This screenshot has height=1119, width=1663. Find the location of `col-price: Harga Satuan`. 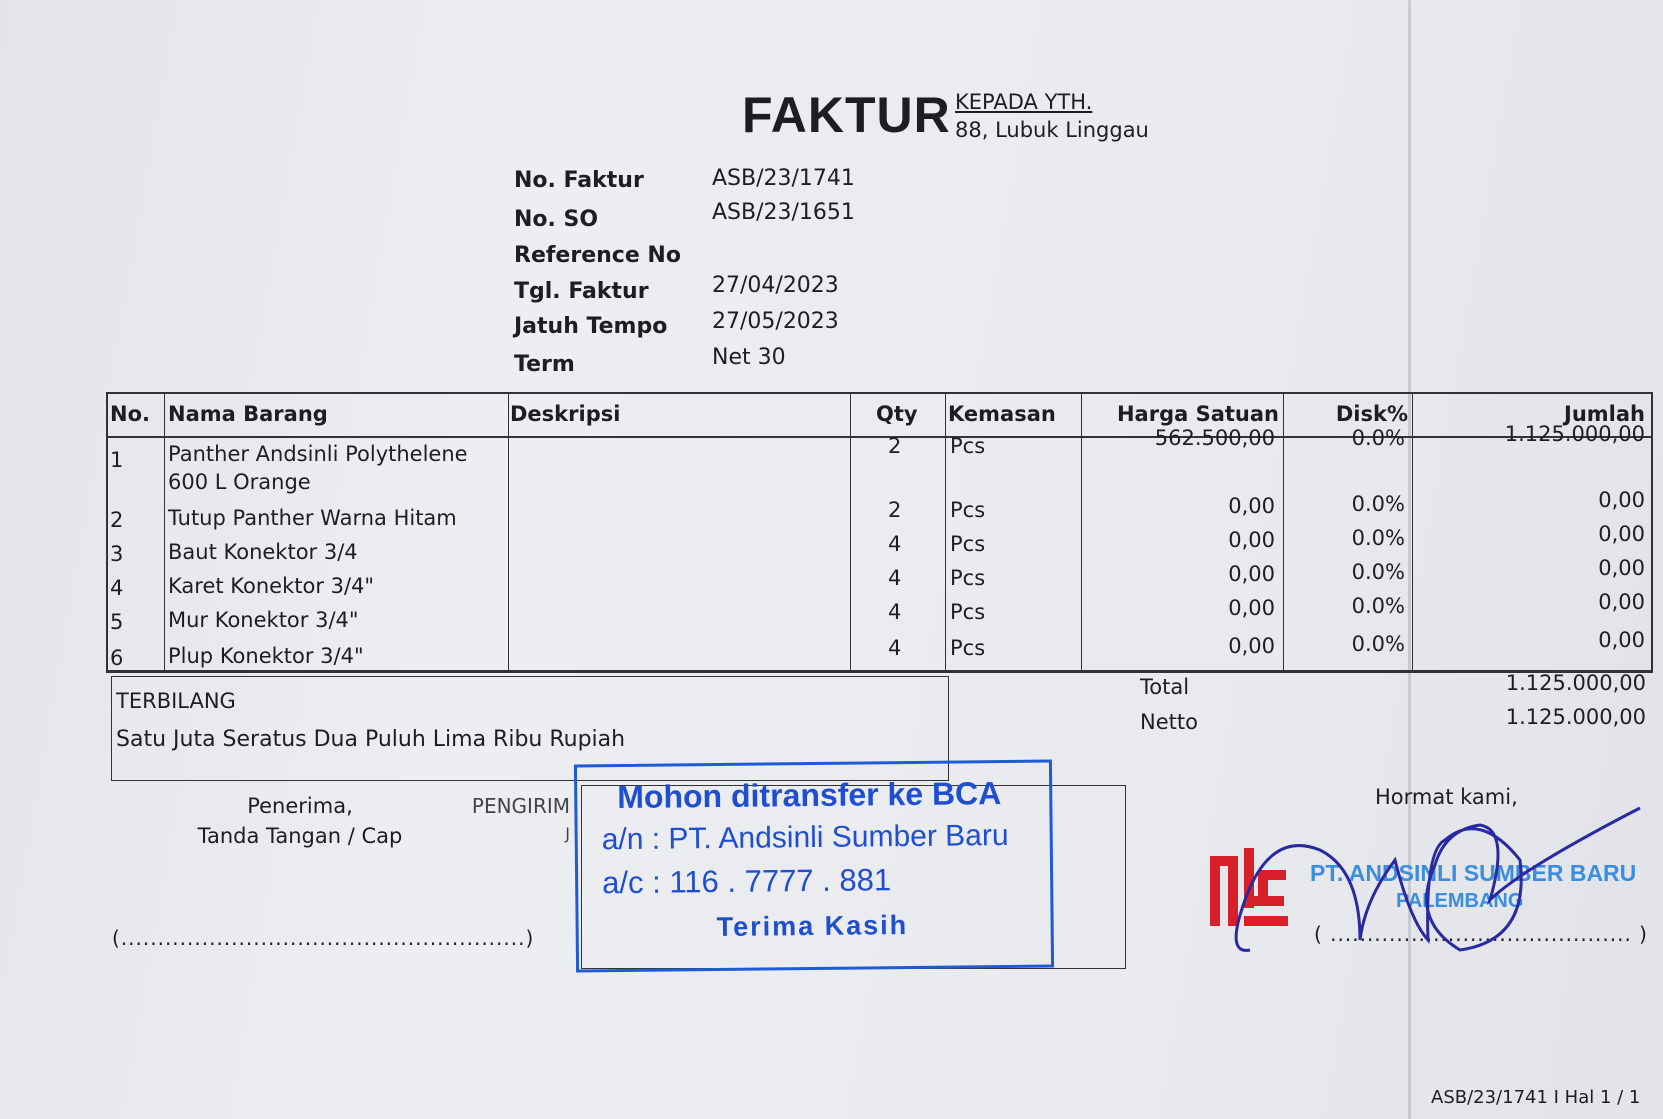

col-price: Harga Satuan is located at coordinates (1197, 414).